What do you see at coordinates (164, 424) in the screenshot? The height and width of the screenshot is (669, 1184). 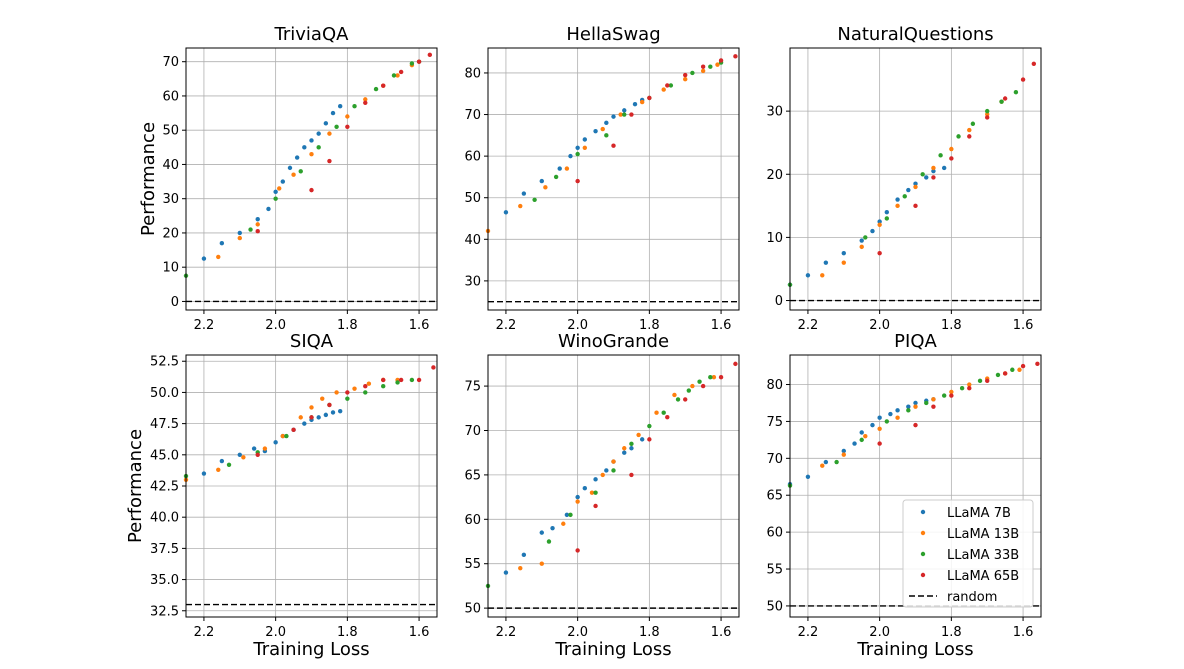 I see `y-tick-label: 47.5` at bounding box center [164, 424].